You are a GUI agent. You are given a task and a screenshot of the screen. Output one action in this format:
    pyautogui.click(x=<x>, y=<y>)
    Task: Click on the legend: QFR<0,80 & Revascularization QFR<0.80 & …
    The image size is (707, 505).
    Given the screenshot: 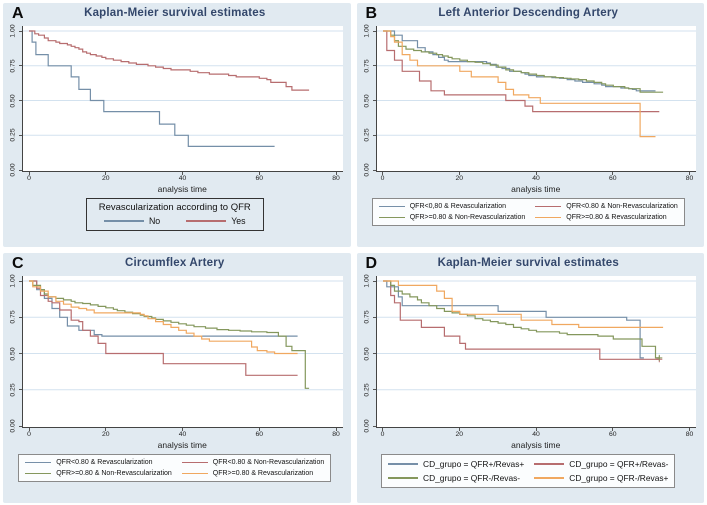 What is the action you would take?
    pyautogui.click(x=528, y=212)
    